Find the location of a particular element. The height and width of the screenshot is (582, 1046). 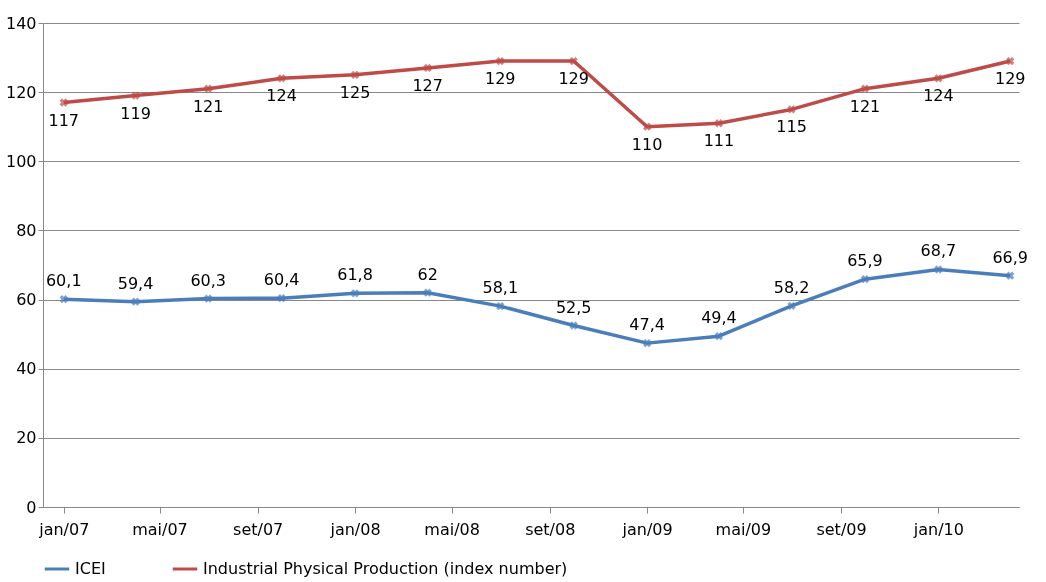

y-tick-label: 20 is located at coordinates (26, 438).